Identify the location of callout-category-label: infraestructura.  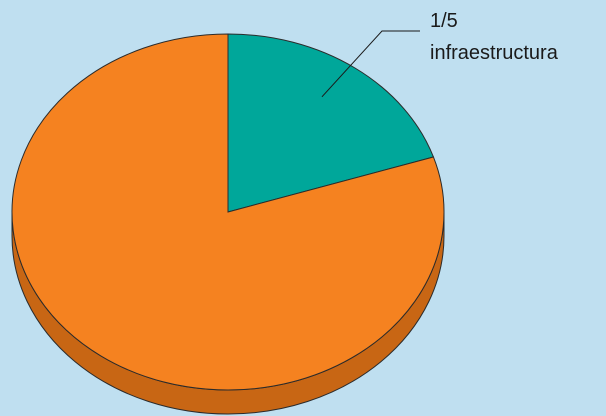
(494, 53).